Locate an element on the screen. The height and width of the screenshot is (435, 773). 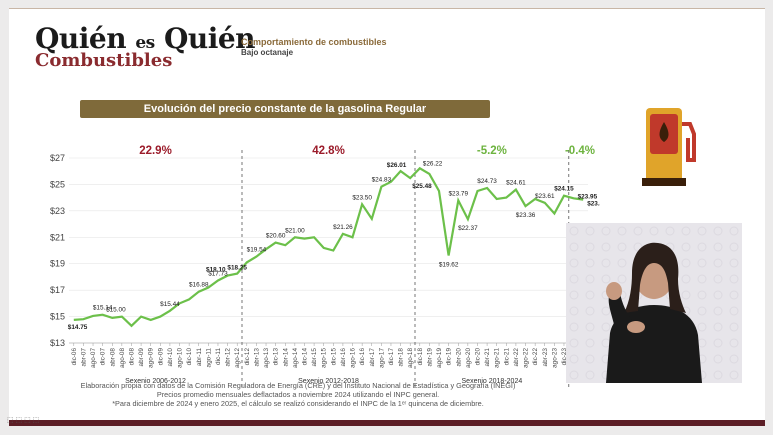
section-title: Comportamiento de combustibles is located at coordinates (314, 42).